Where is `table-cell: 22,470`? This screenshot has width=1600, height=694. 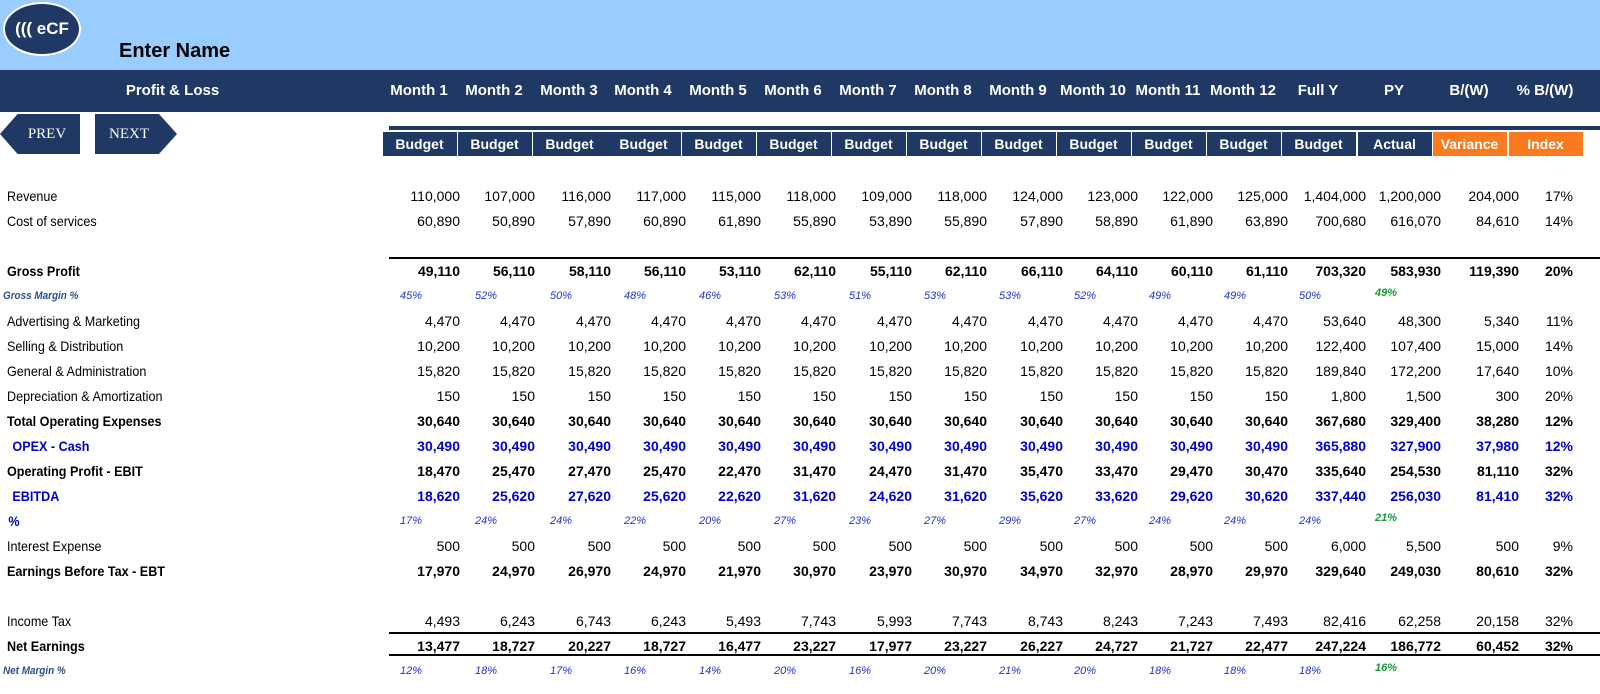 table-cell: 22,470 is located at coordinates (739, 471).